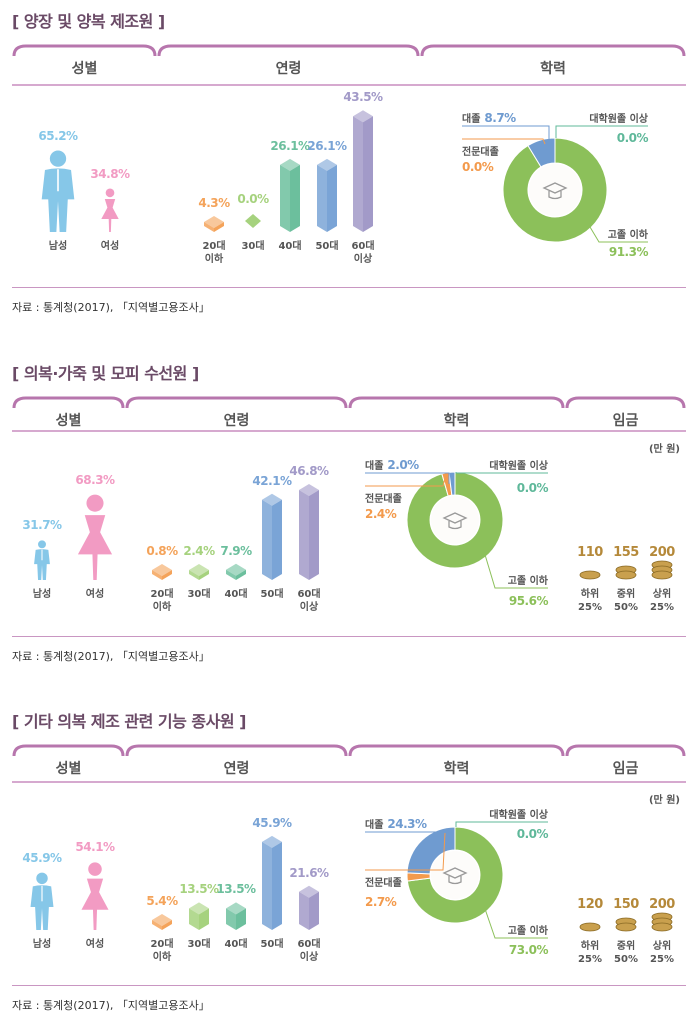  What do you see at coordinates (272, 944) in the screenshot?
I see `age-label: 50대` at bounding box center [272, 944].